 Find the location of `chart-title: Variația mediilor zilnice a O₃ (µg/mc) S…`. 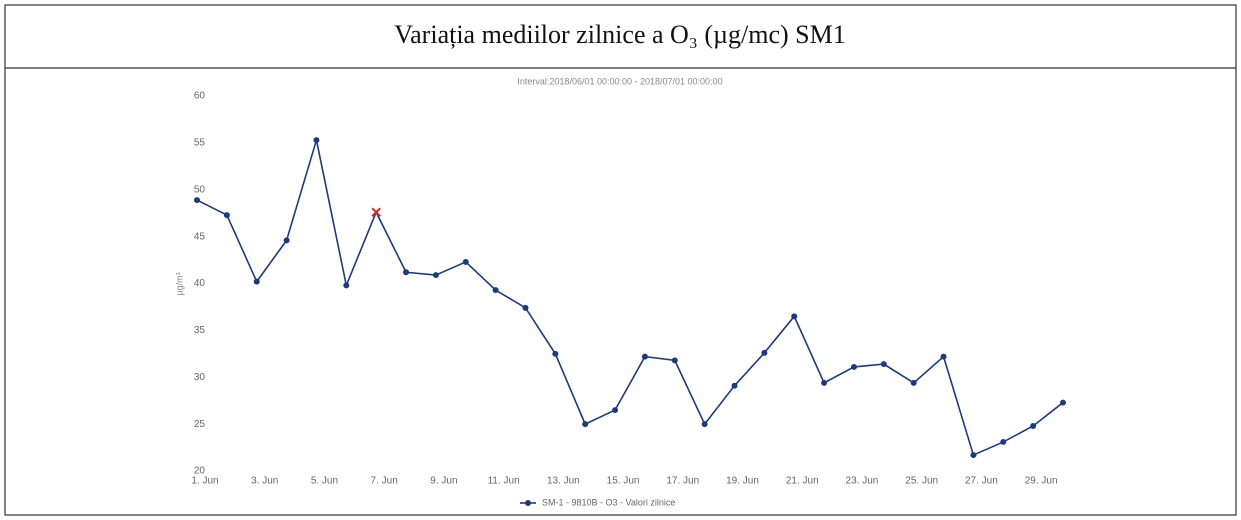

chart-title: Variația mediilor zilnice a O₃ (µg/mc) S… is located at coordinates (619, 34).